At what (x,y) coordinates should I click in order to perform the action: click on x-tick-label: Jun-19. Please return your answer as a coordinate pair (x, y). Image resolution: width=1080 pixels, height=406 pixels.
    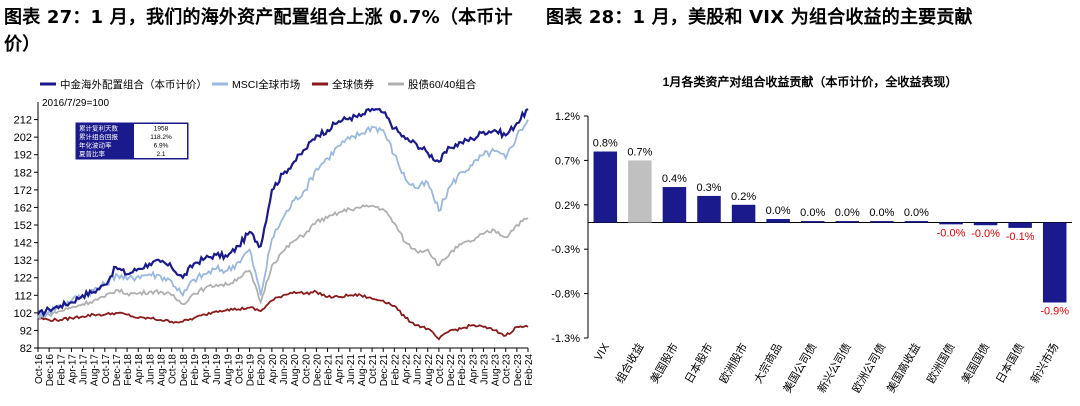
    Looking at the image, I should click on (217, 369).